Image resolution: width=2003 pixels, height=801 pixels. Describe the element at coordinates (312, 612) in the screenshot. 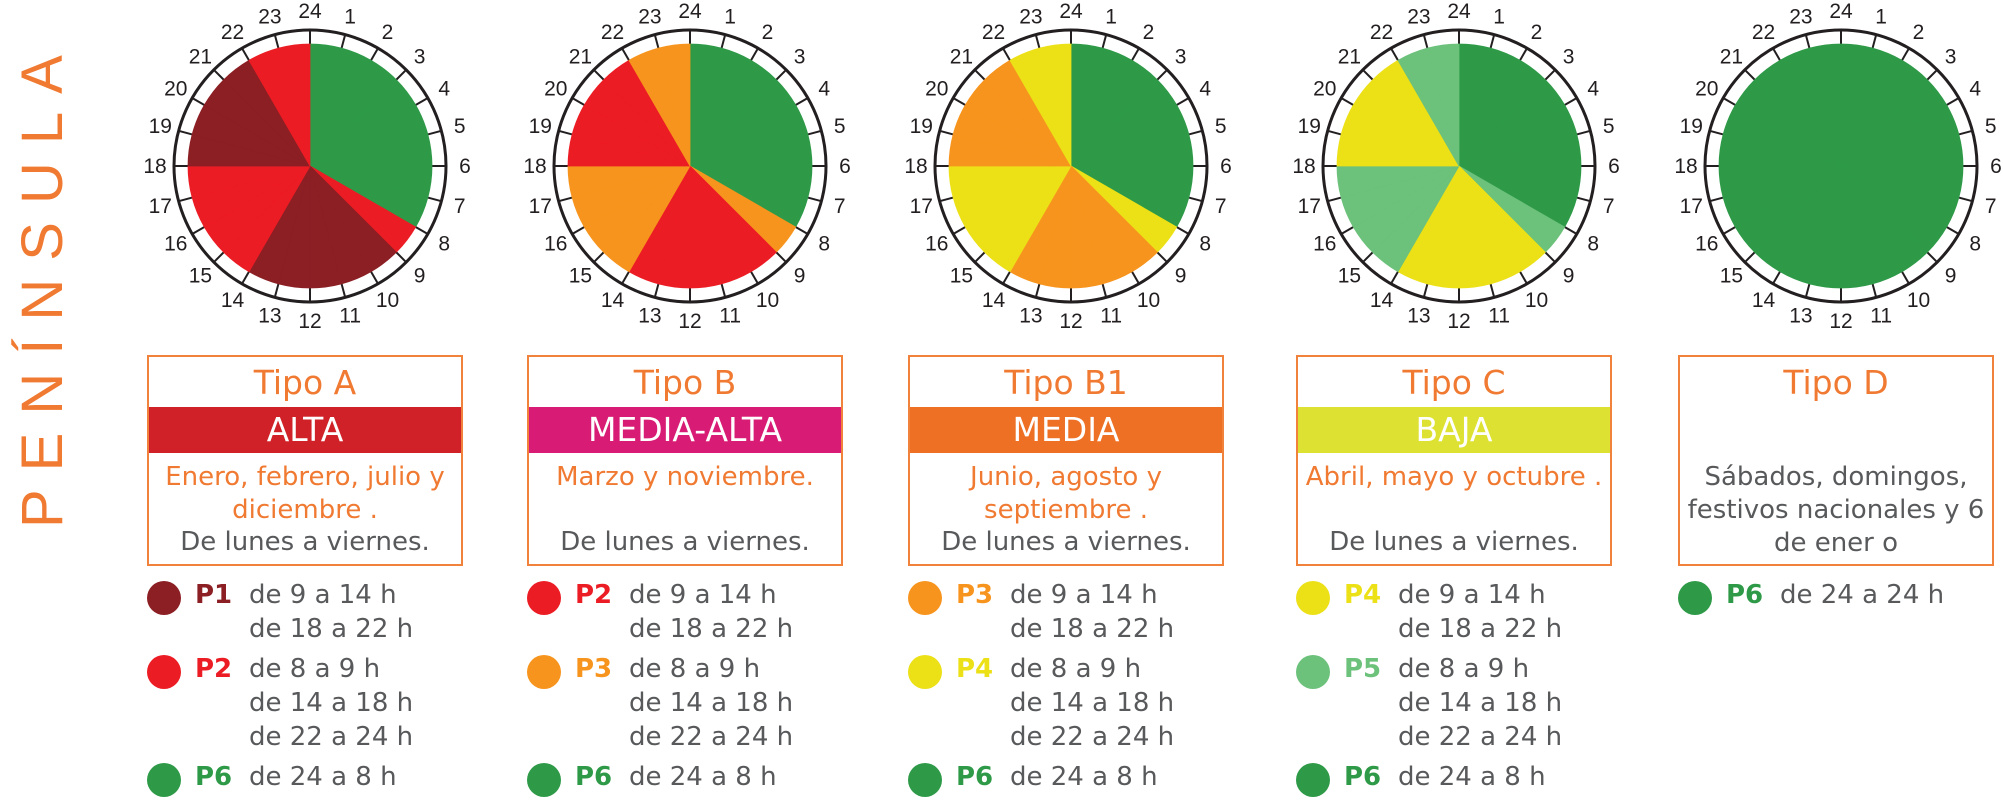

I see `legend-row: P1 de 9 a 14 h de 18 a 22 h` at that location.